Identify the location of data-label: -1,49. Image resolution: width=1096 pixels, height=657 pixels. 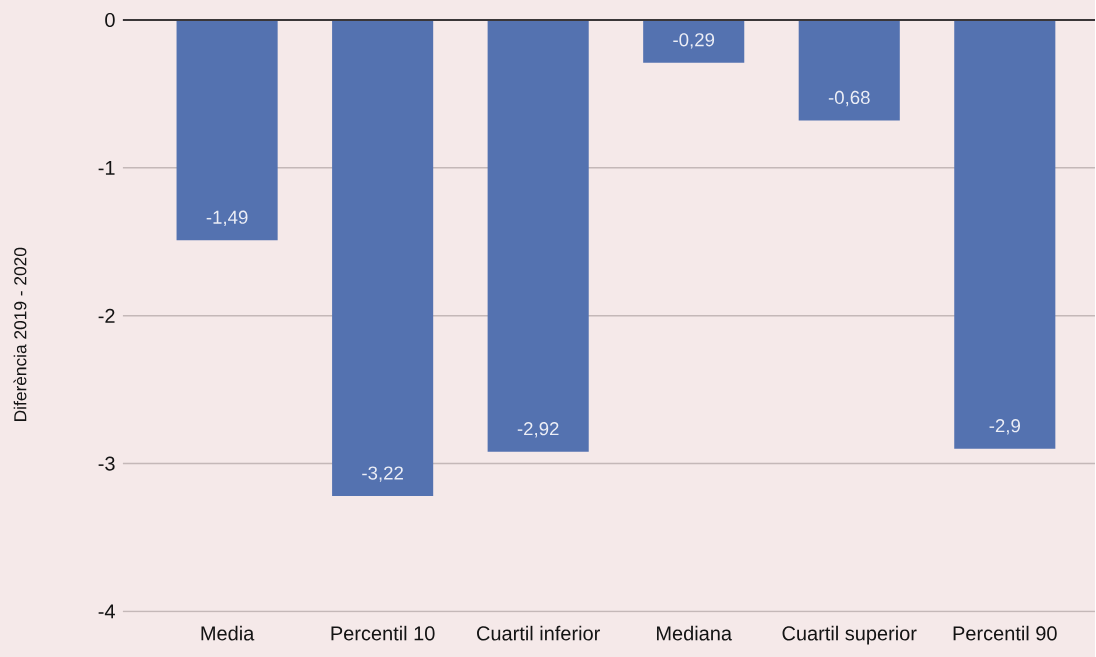
(227, 218).